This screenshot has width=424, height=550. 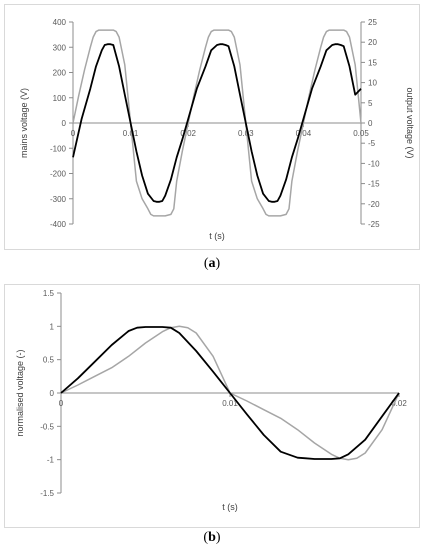 What do you see at coordinates (372, 143) in the screenshot?
I see `chart-a-y2tick-label: -5` at bounding box center [372, 143].